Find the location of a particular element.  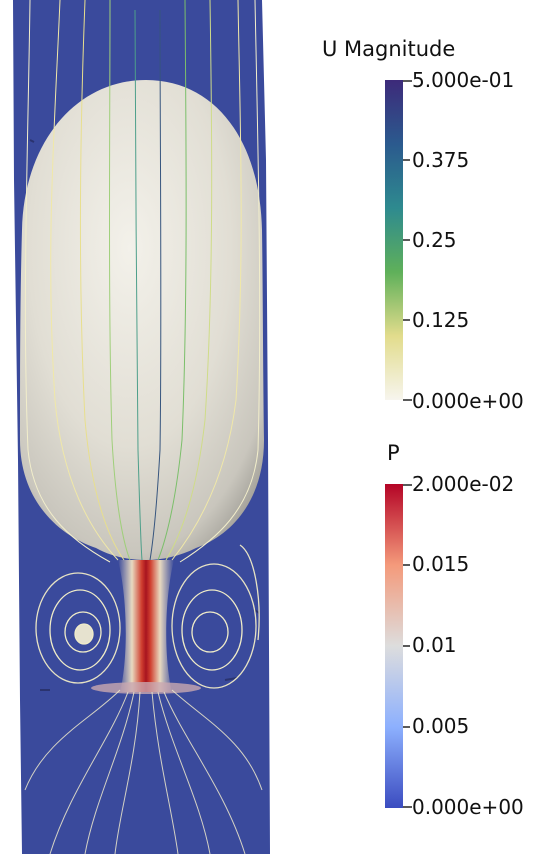

u-magnitude-colorbar is located at coordinates (394, 240).